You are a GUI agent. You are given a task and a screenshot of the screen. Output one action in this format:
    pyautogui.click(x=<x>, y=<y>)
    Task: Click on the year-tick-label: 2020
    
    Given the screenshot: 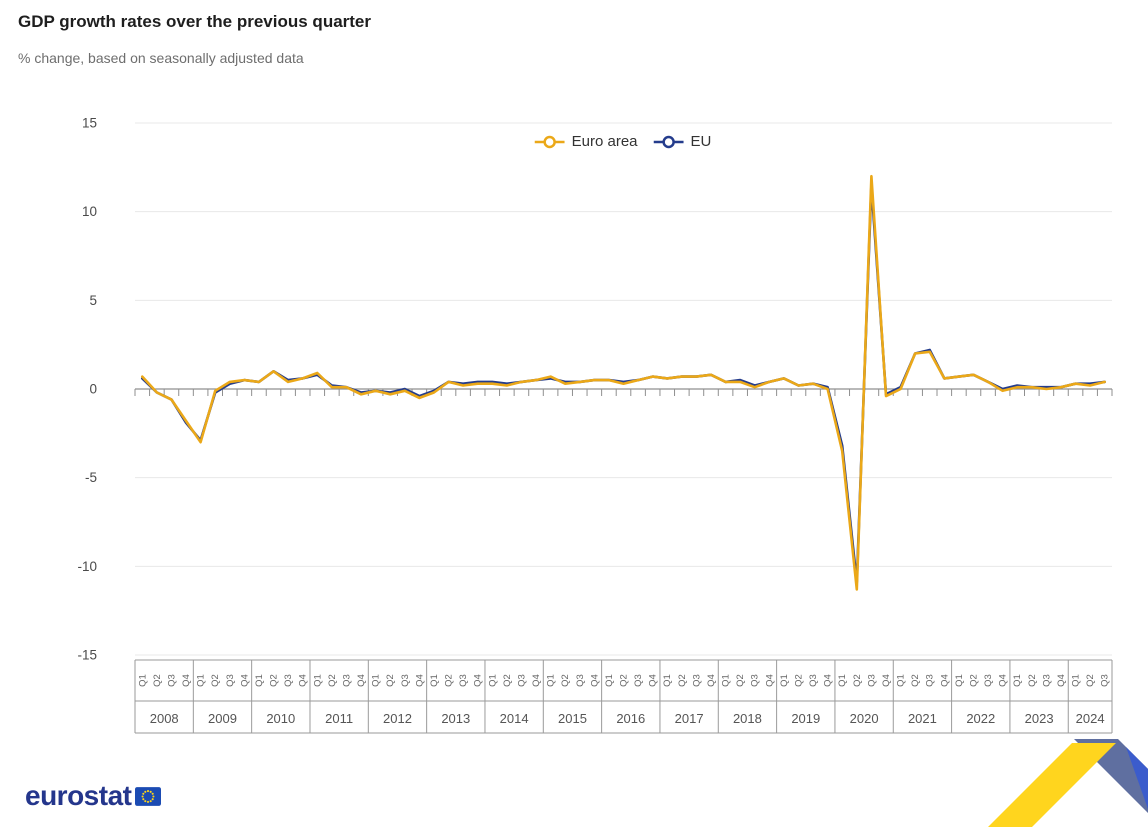 What is the action you would take?
    pyautogui.click(x=864, y=718)
    